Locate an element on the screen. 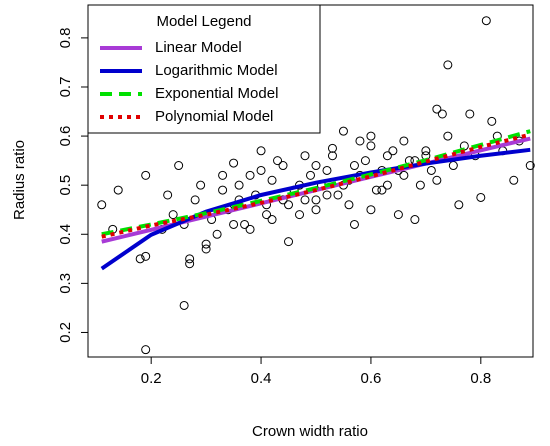  legend-label: Polynomial Model is located at coordinates (214, 116).